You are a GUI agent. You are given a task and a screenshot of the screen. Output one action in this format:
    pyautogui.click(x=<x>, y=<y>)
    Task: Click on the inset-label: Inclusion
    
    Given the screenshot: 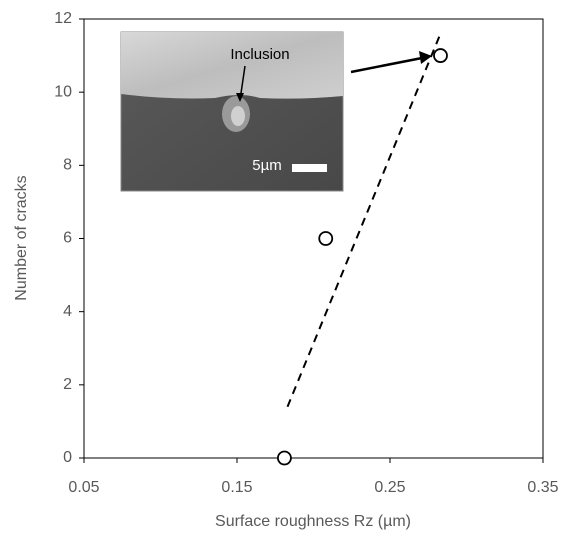 What is the action you would take?
    pyautogui.click(x=259, y=54)
    